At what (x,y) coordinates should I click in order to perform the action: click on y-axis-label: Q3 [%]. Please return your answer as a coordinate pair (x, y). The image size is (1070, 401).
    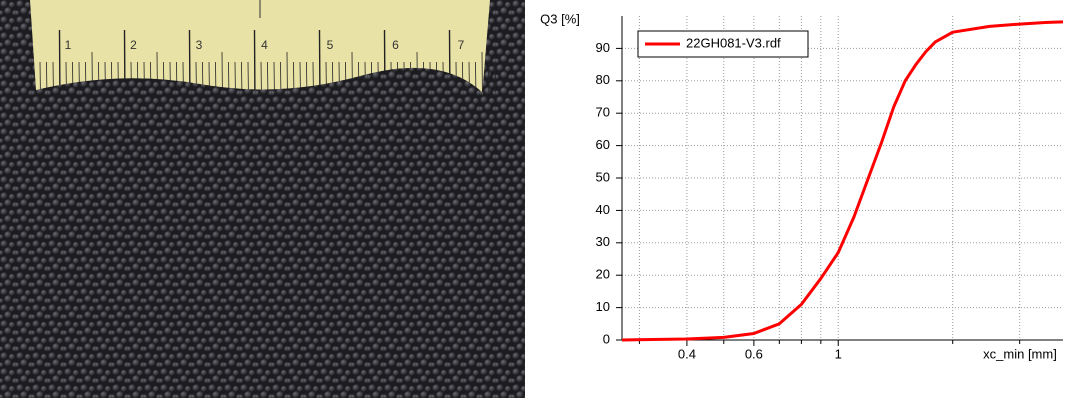
    Looking at the image, I should click on (560, 18).